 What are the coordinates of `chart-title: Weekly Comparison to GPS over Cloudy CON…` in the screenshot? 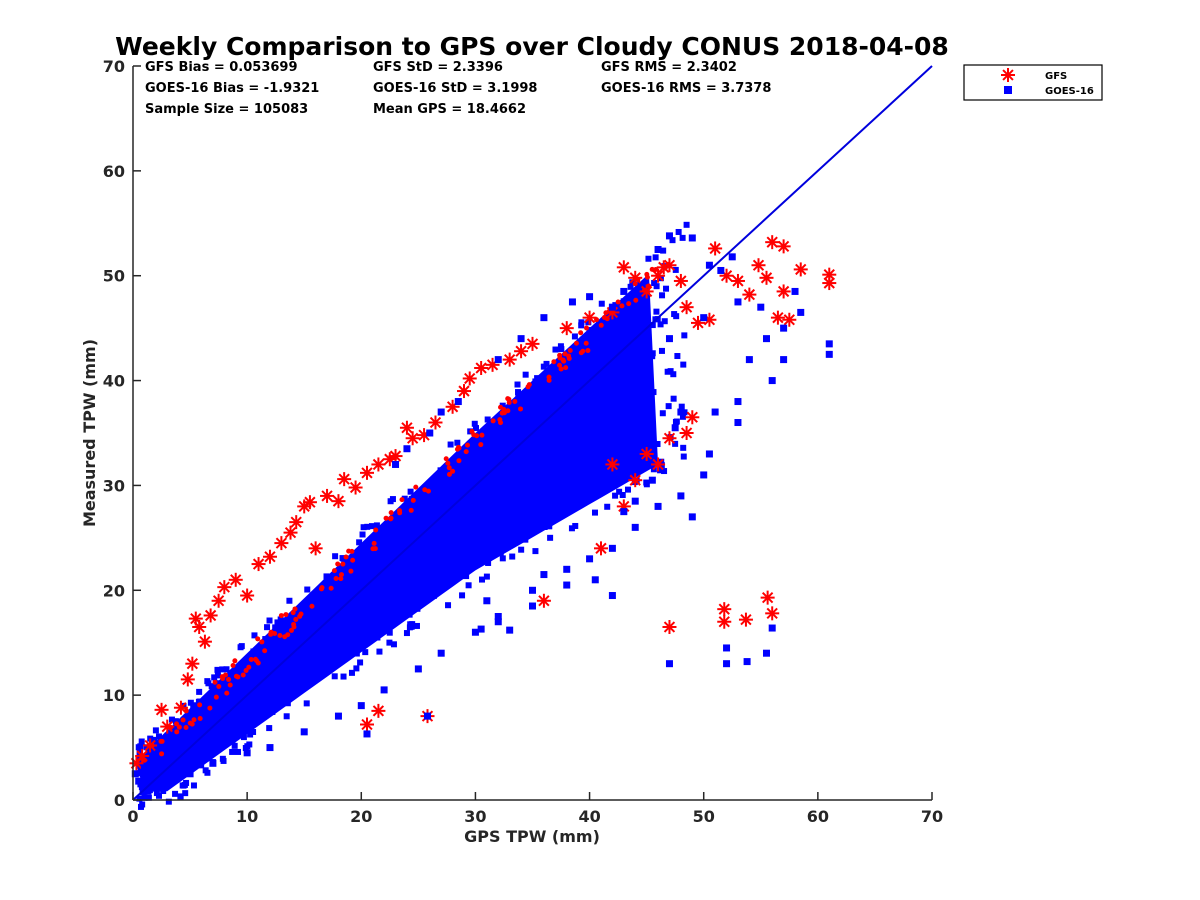 It's located at (532, 46).